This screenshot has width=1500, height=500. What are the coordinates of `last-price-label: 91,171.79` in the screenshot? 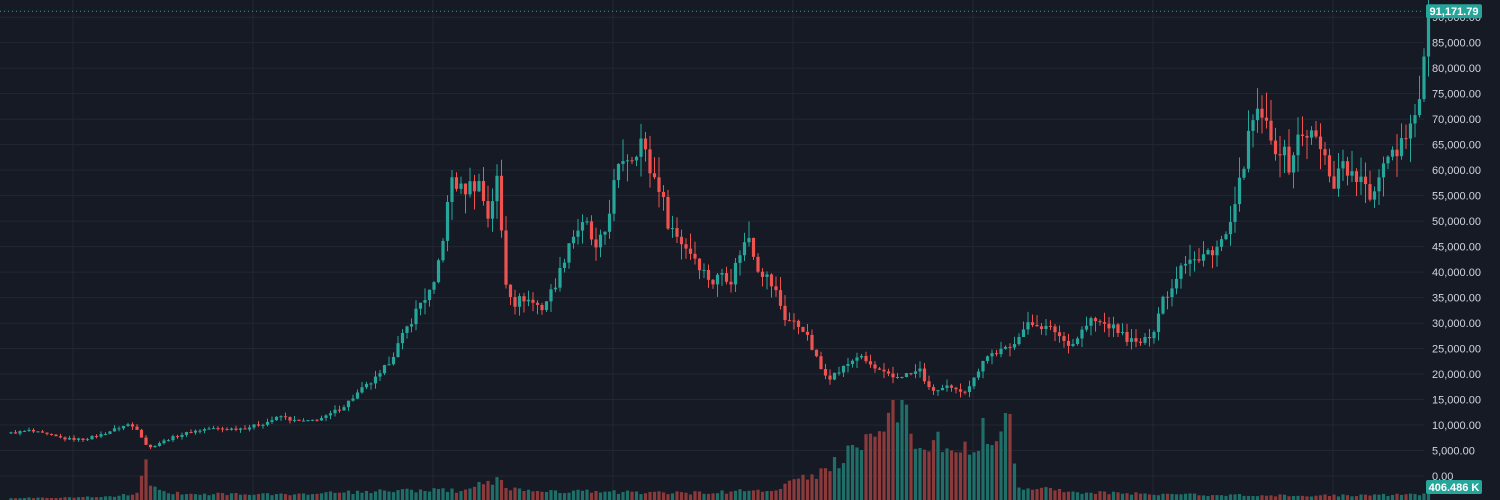 It's located at (1454, 12).